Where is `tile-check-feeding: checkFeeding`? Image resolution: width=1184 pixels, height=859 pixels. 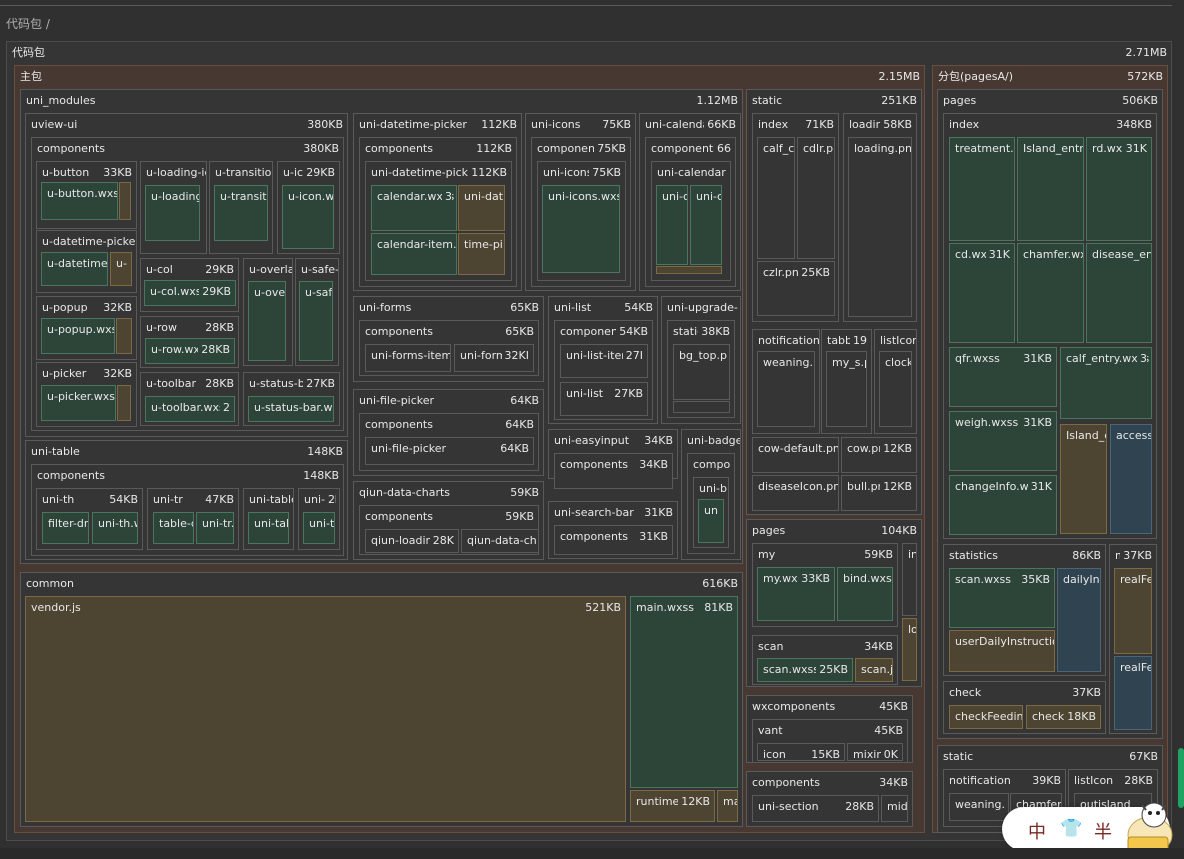
tile-check-feeding: checkFeeding is located at coordinates (986, 717).